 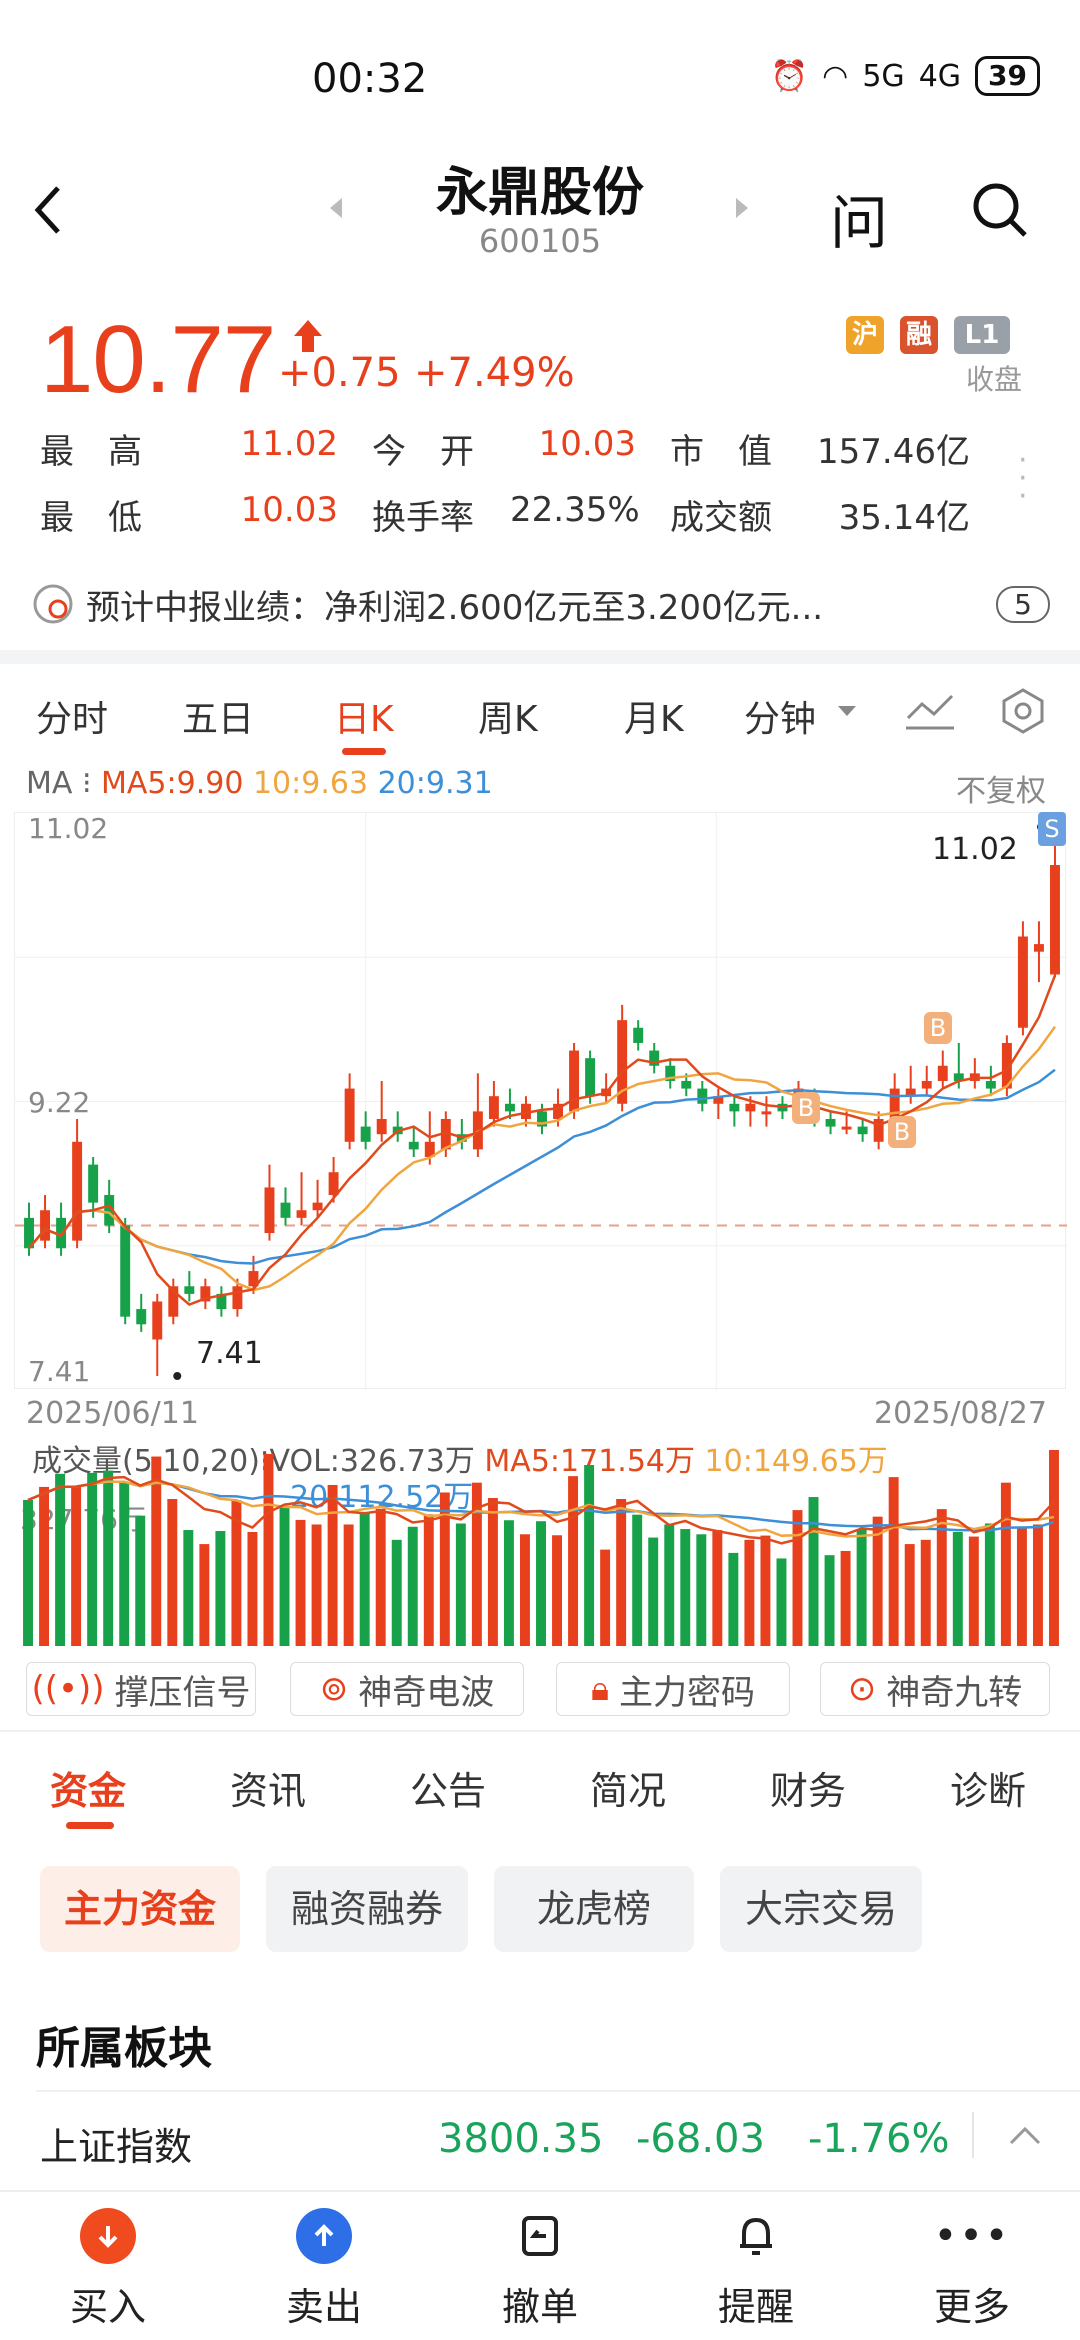 I want to click on chip-block-trade: 大宗交易, so click(x=821, y=1909).